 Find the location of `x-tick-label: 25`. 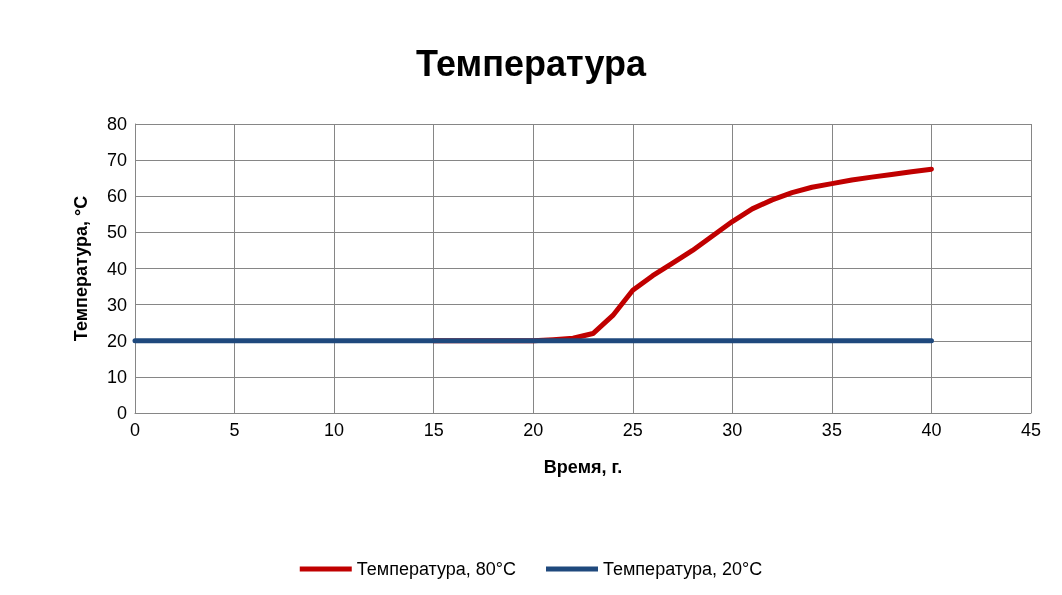

x-tick-label: 25 is located at coordinates (632, 430).